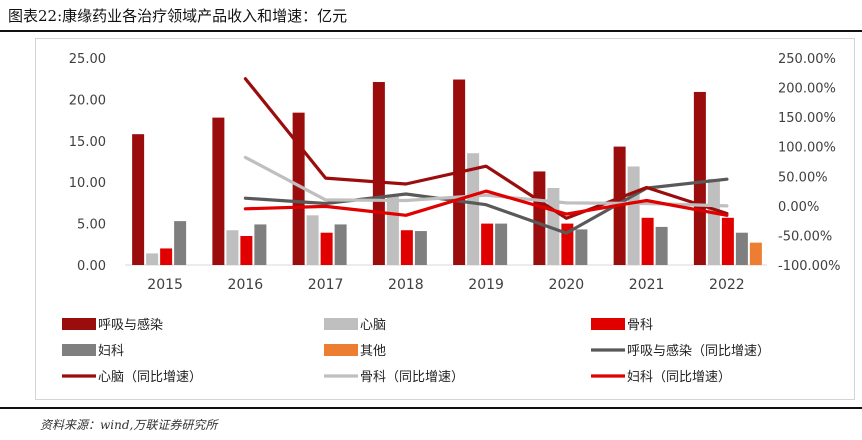  Describe the element at coordinates (87, 100) in the screenshot. I see `left-axis-tick-label: 20.00` at that location.